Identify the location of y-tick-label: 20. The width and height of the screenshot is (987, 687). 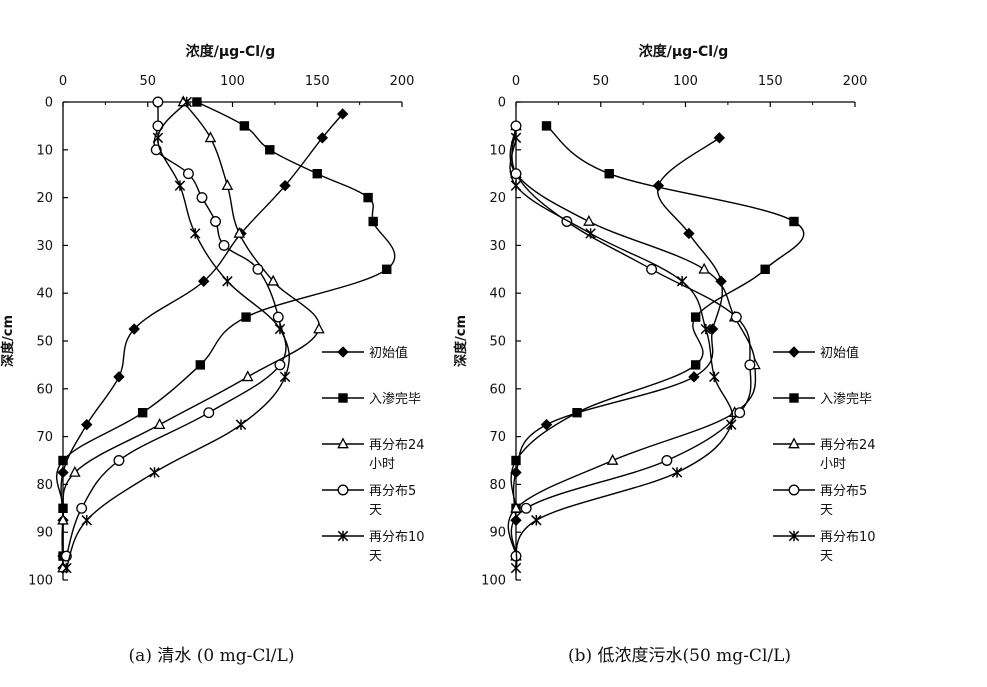
(497, 198).